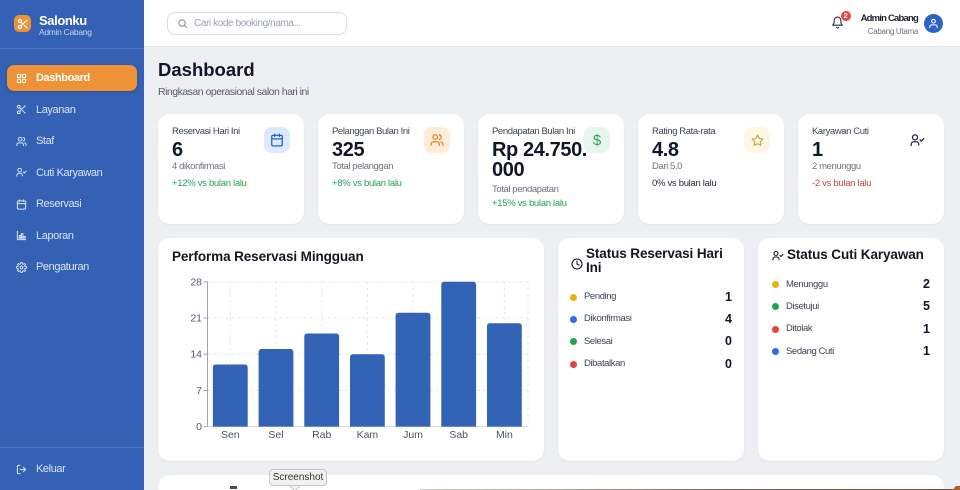 This screenshot has height=490, width=960. What do you see at coordinates (199, 391) in the screenshot?
I see `svg-text: 7` at bounding box center [199, 391].